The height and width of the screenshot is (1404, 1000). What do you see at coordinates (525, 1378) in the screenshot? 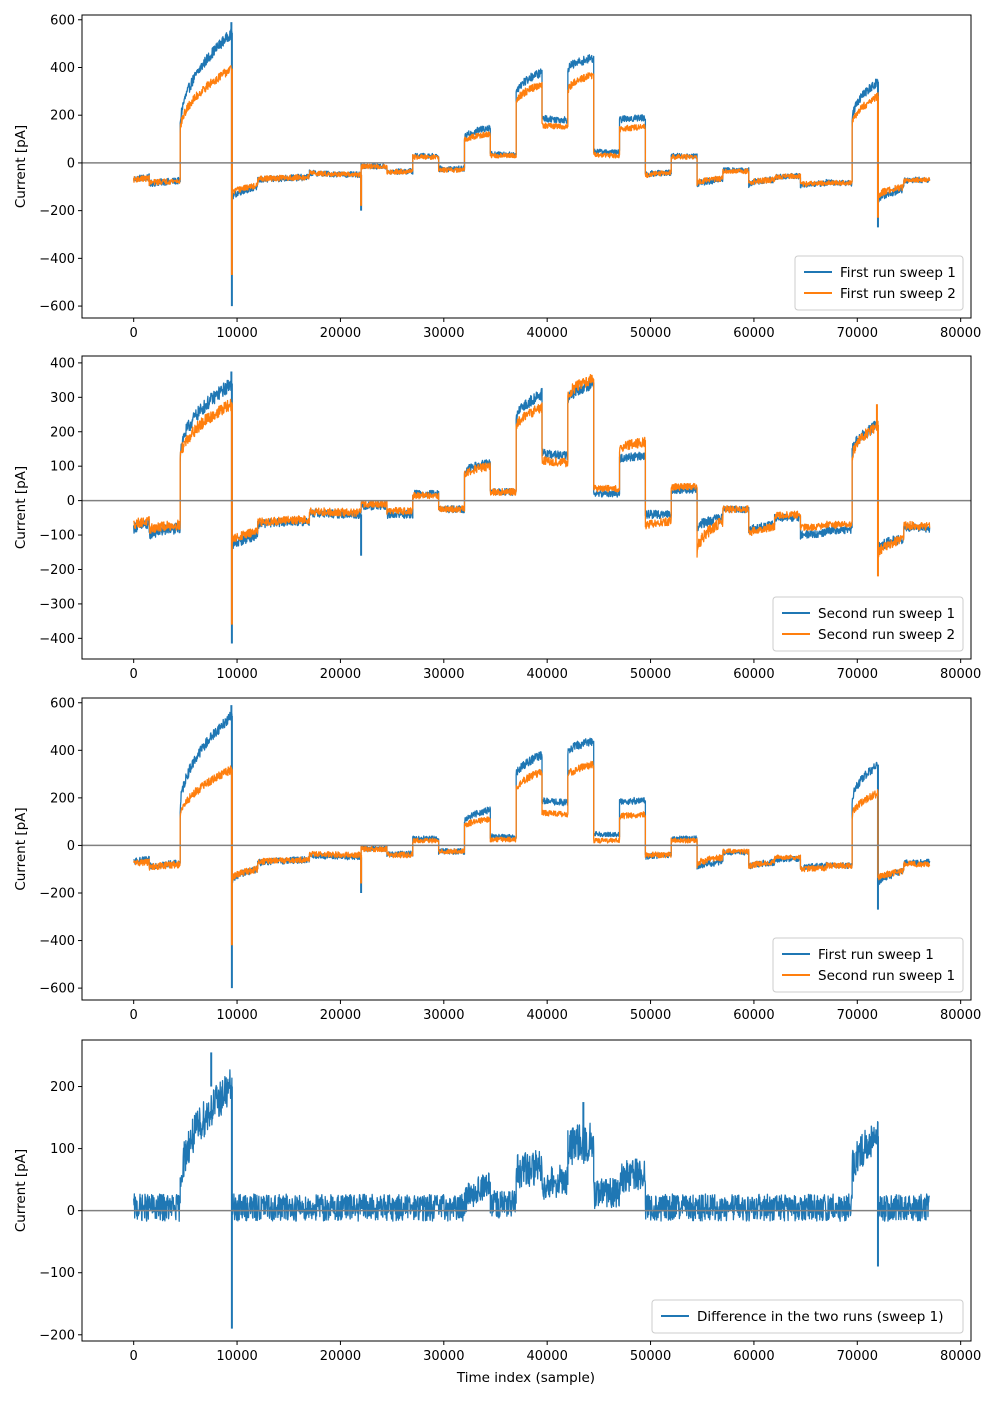
I see `figure-xlabel: Time index (sample)` at bounding box center [525, 1378].